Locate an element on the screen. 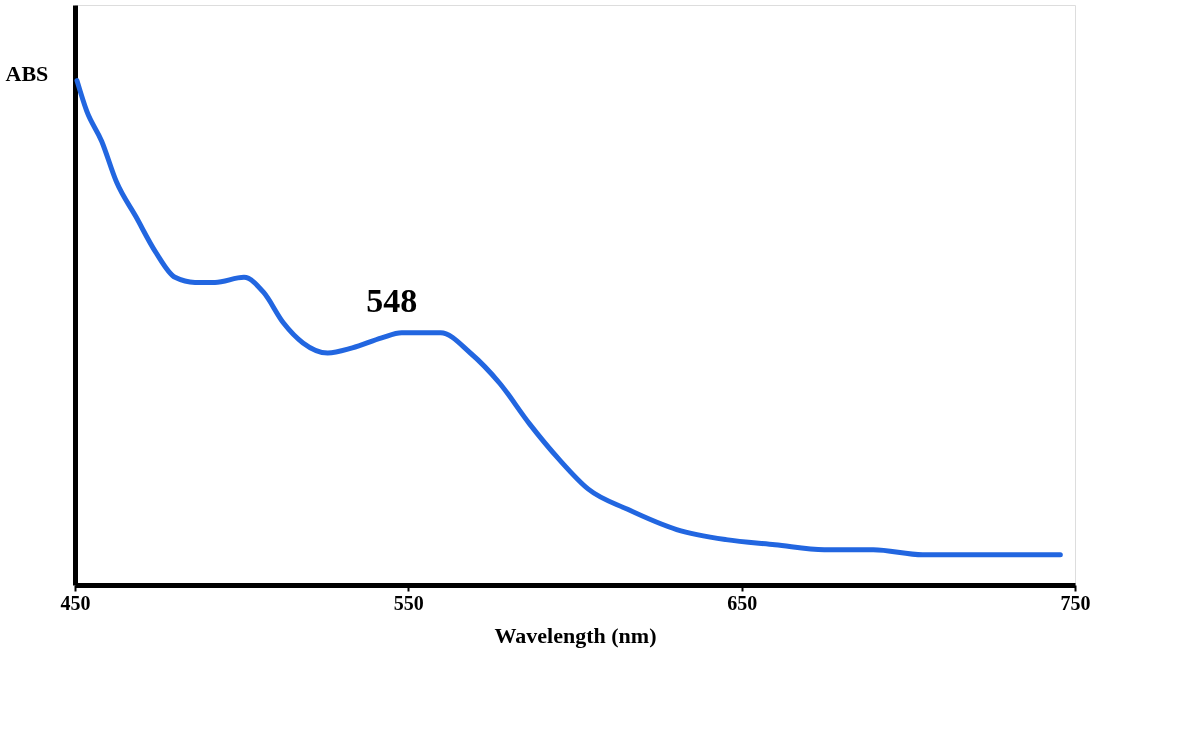 Image resolution: width=1201 pixels, height=742 pixels. x-tick-label: 650 is located at coordinates (742, 602).